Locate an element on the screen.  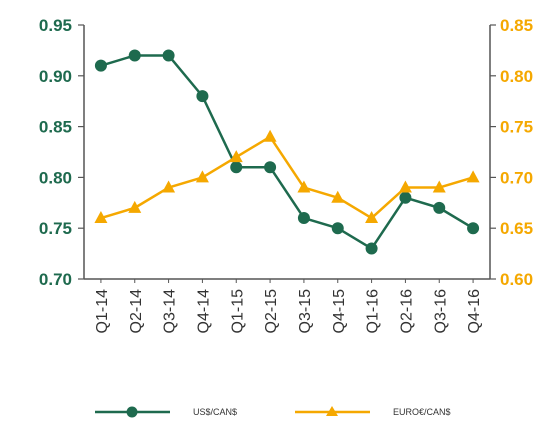
left-tick-label: 0.75 is located at coordinates (55, 228).